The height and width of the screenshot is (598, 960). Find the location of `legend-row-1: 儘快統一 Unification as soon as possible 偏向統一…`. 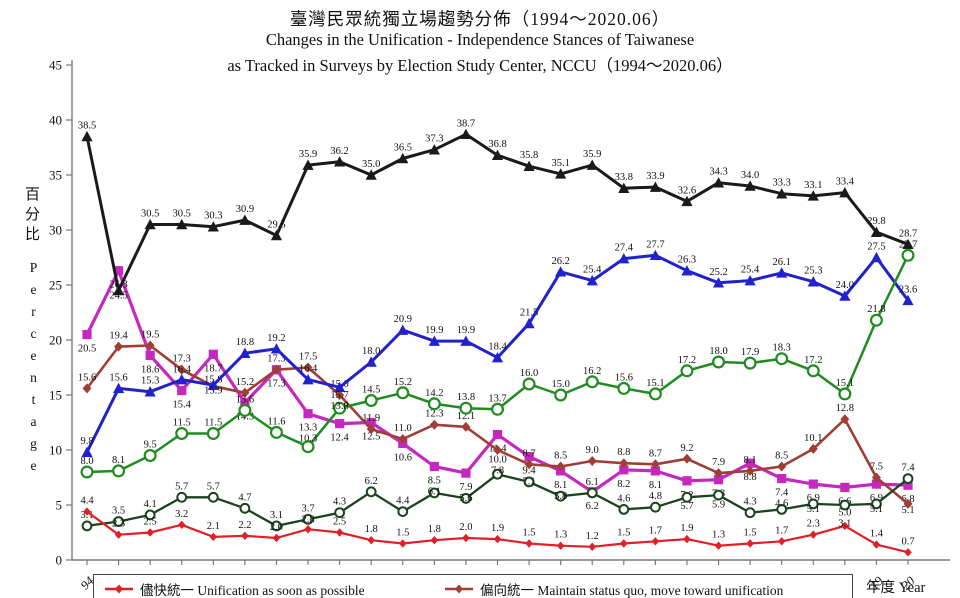

legend-row-1: 儘快統一 Unification as soon as possible 偏向統一… is located at coordinates (478, 588).